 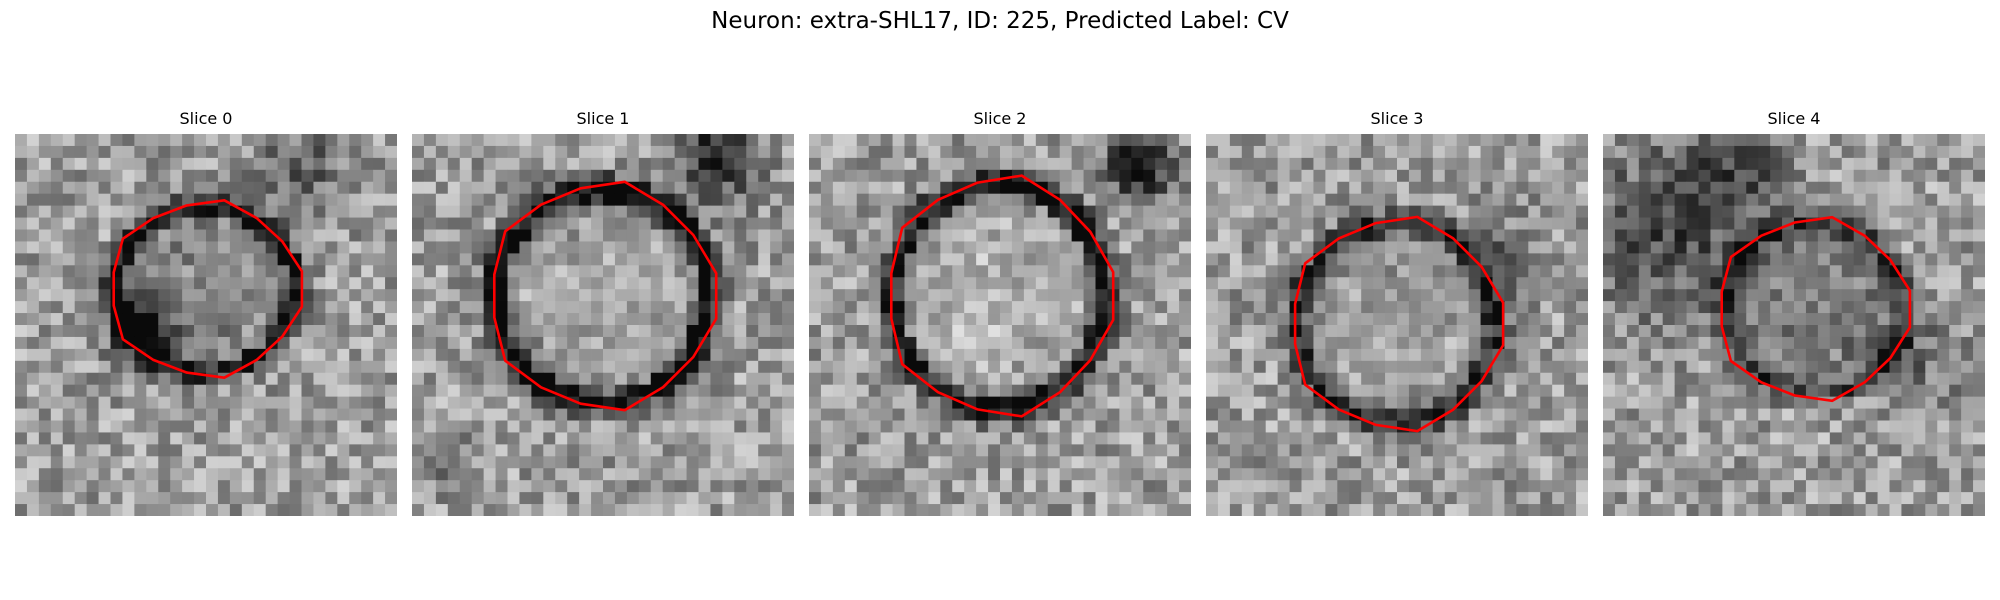 What do you see at coordinates (1794, 118) in the screenshot?
I see `slice-title-4: Slice 4` at bounding box center [1794, 118].